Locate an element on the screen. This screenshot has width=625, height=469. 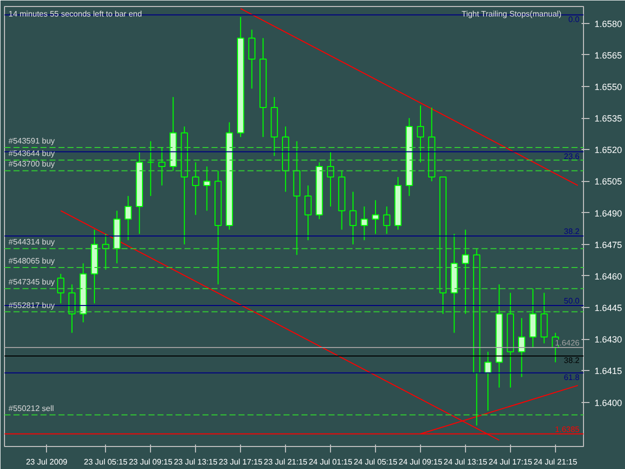
ref-line-label: #543644 buy is located at coordinates (31, 153).